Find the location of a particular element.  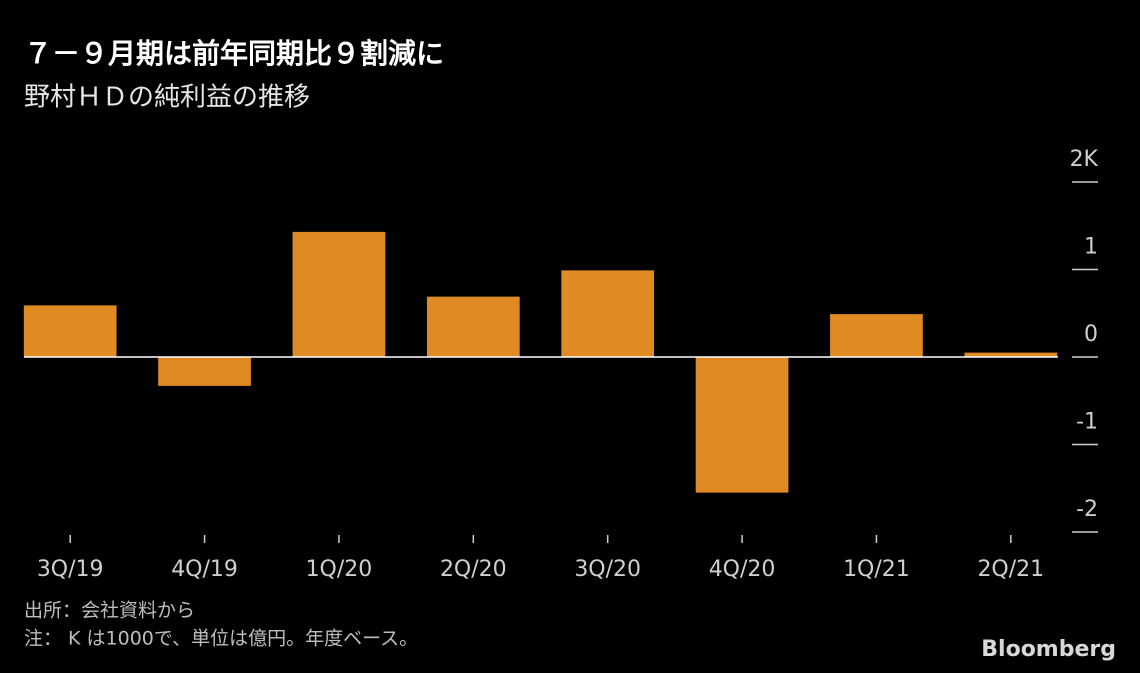

x-tick-label: 2Q/20 is located at coordinates (473, 569).